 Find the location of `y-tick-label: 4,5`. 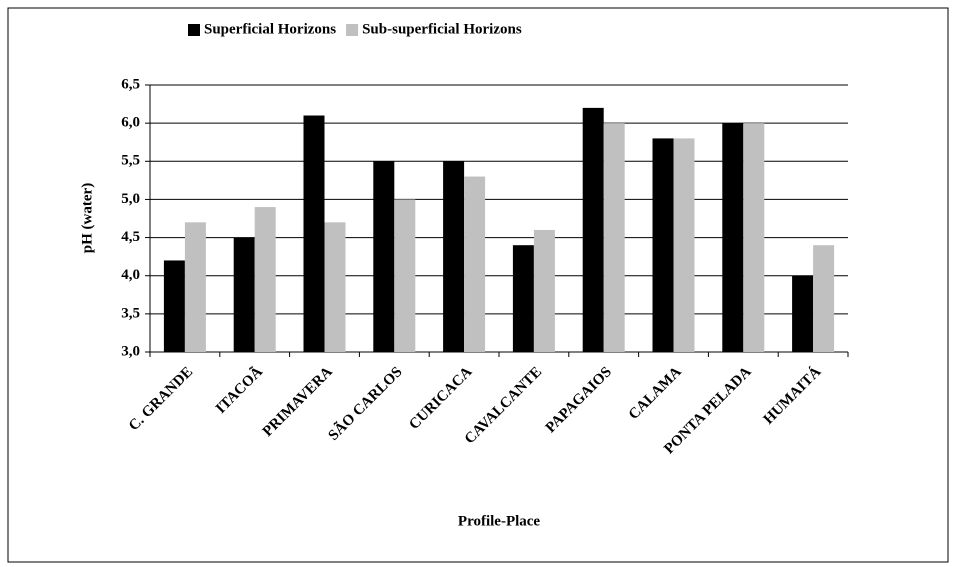

y-tick-label: 4,5 is located at coordinates (130, 237).